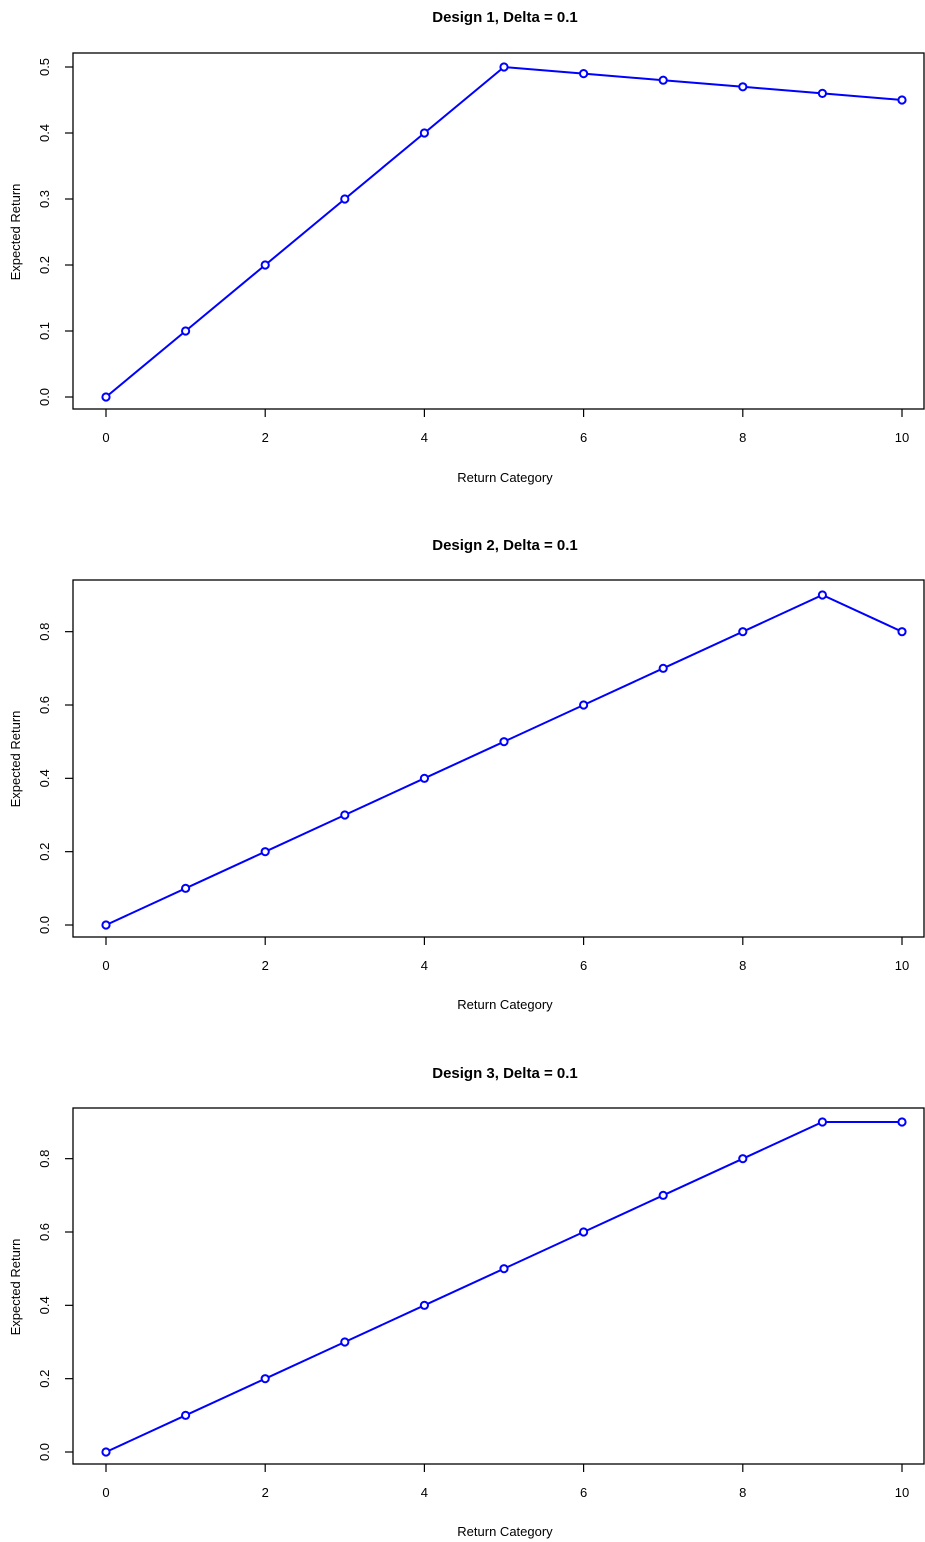 Image resolution: width=925 pixels, height=1542 pixels. Describe the element at coordinates (44, 199) in the screenshot. I see `y-tick-label: 0.3` at that location.